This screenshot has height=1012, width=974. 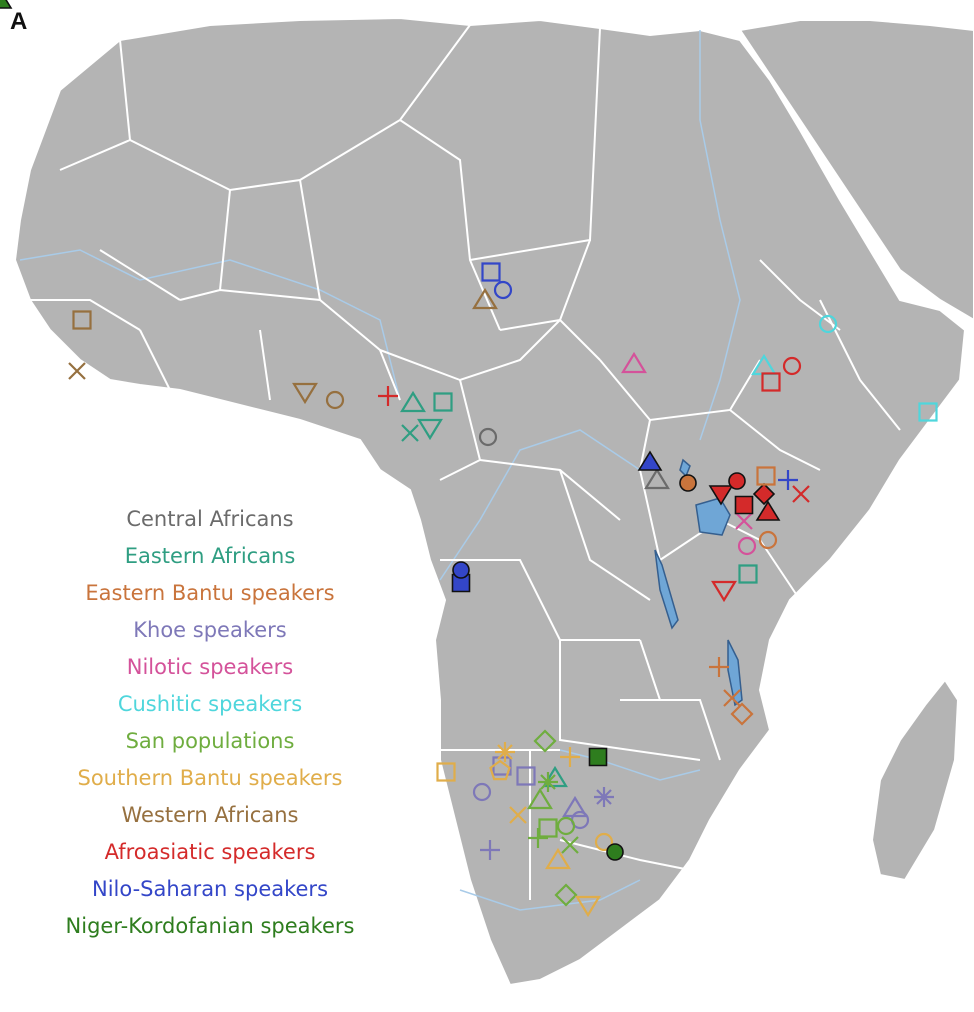 What do you see at coordinates (615, 852) in the screenshot?
I see `sample-marker-nigerkordofanian-circle` at bounding box center [615, 852].